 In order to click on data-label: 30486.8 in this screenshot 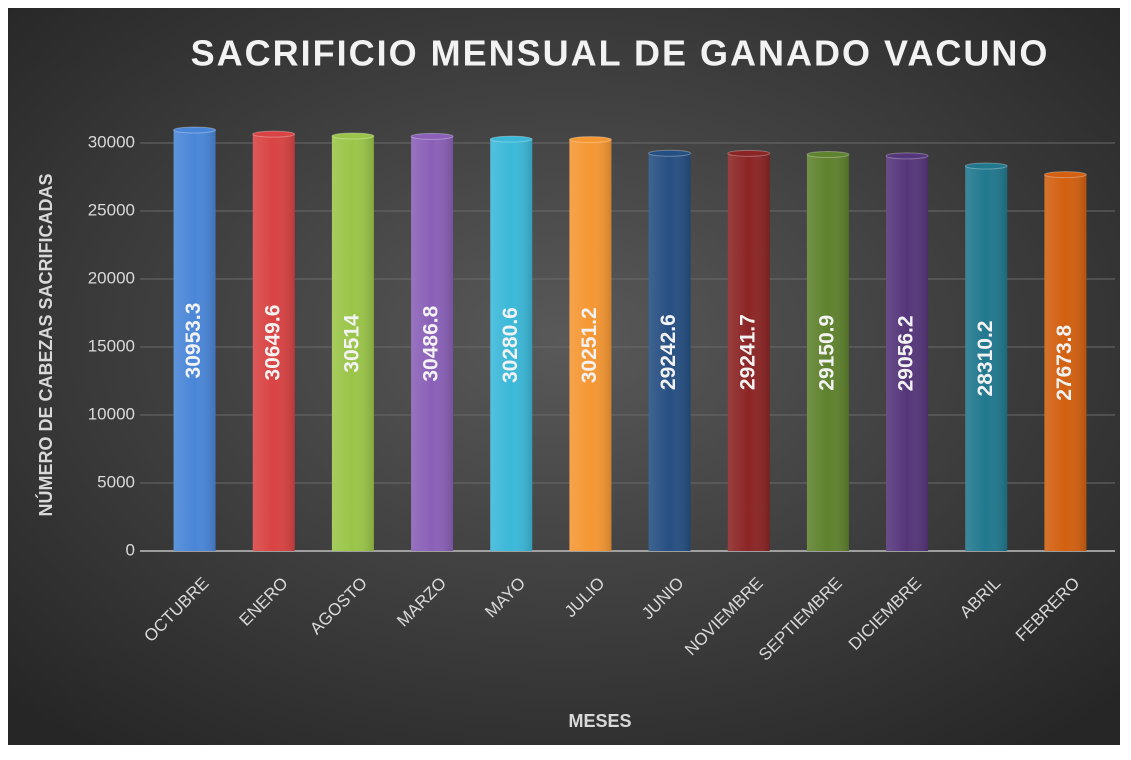, I will do `click(431, 343)`.